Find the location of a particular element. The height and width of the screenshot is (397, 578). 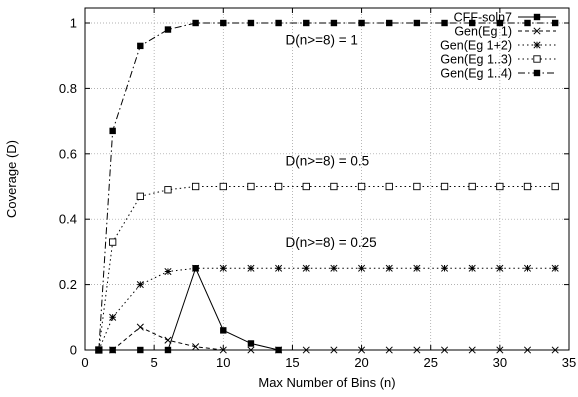

y-axis-title: Coverage (D) is located at coordinates (11, 179).